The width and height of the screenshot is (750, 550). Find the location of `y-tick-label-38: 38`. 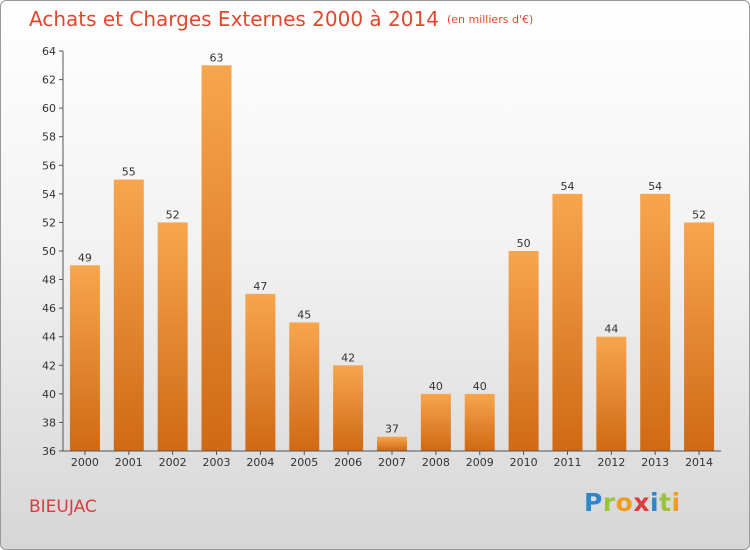

y-tick-label-38: 38 is located at coordinates (49, 422).